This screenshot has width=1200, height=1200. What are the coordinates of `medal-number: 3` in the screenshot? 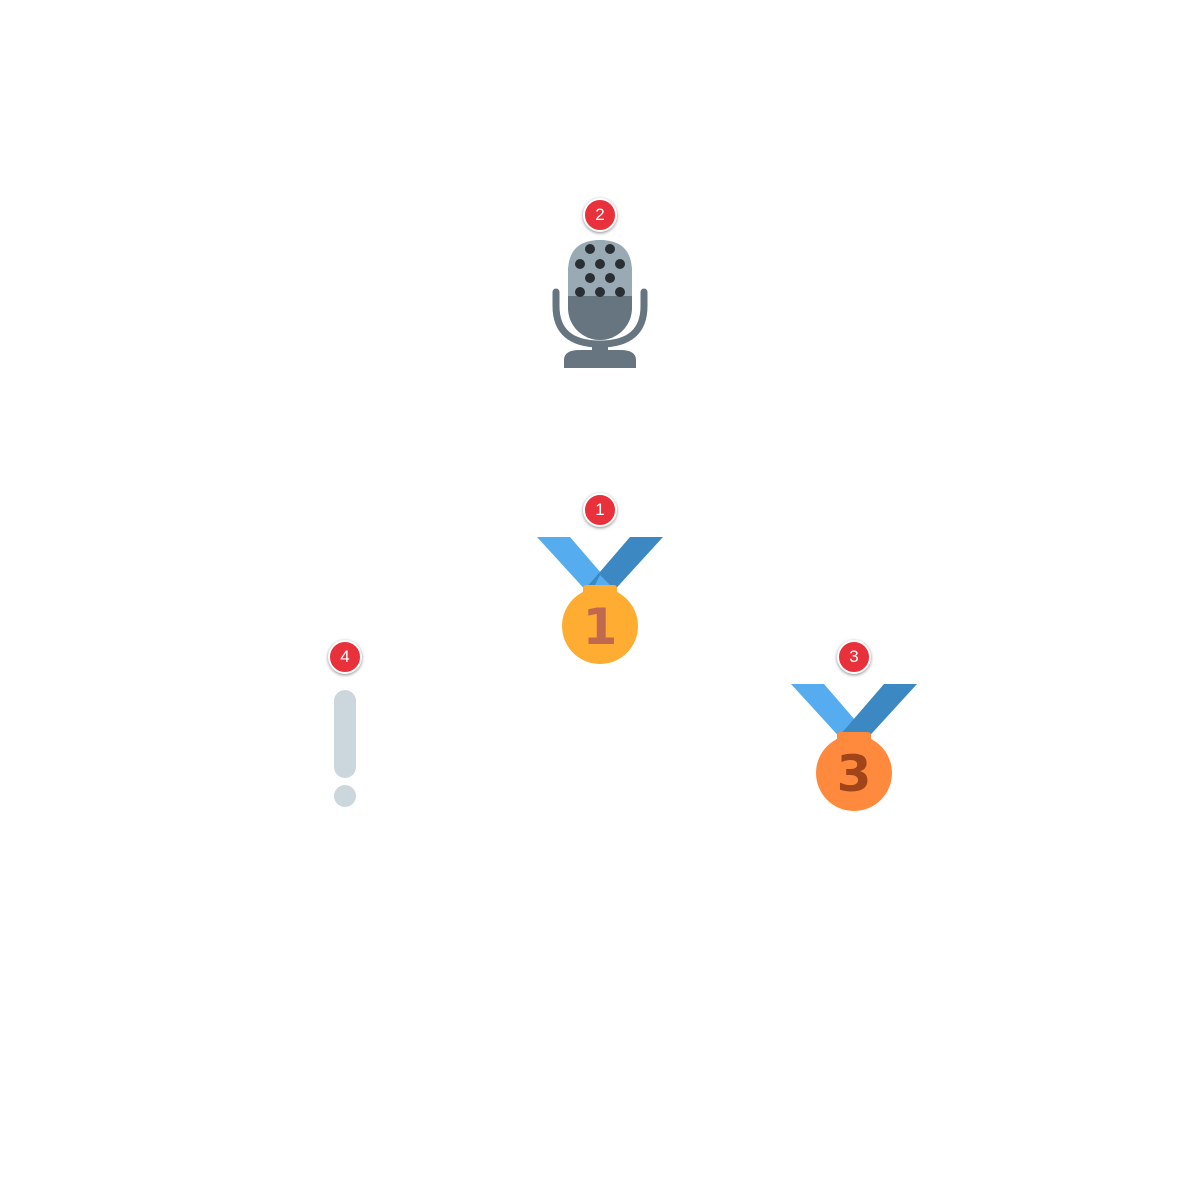 It's located at (854, 774).